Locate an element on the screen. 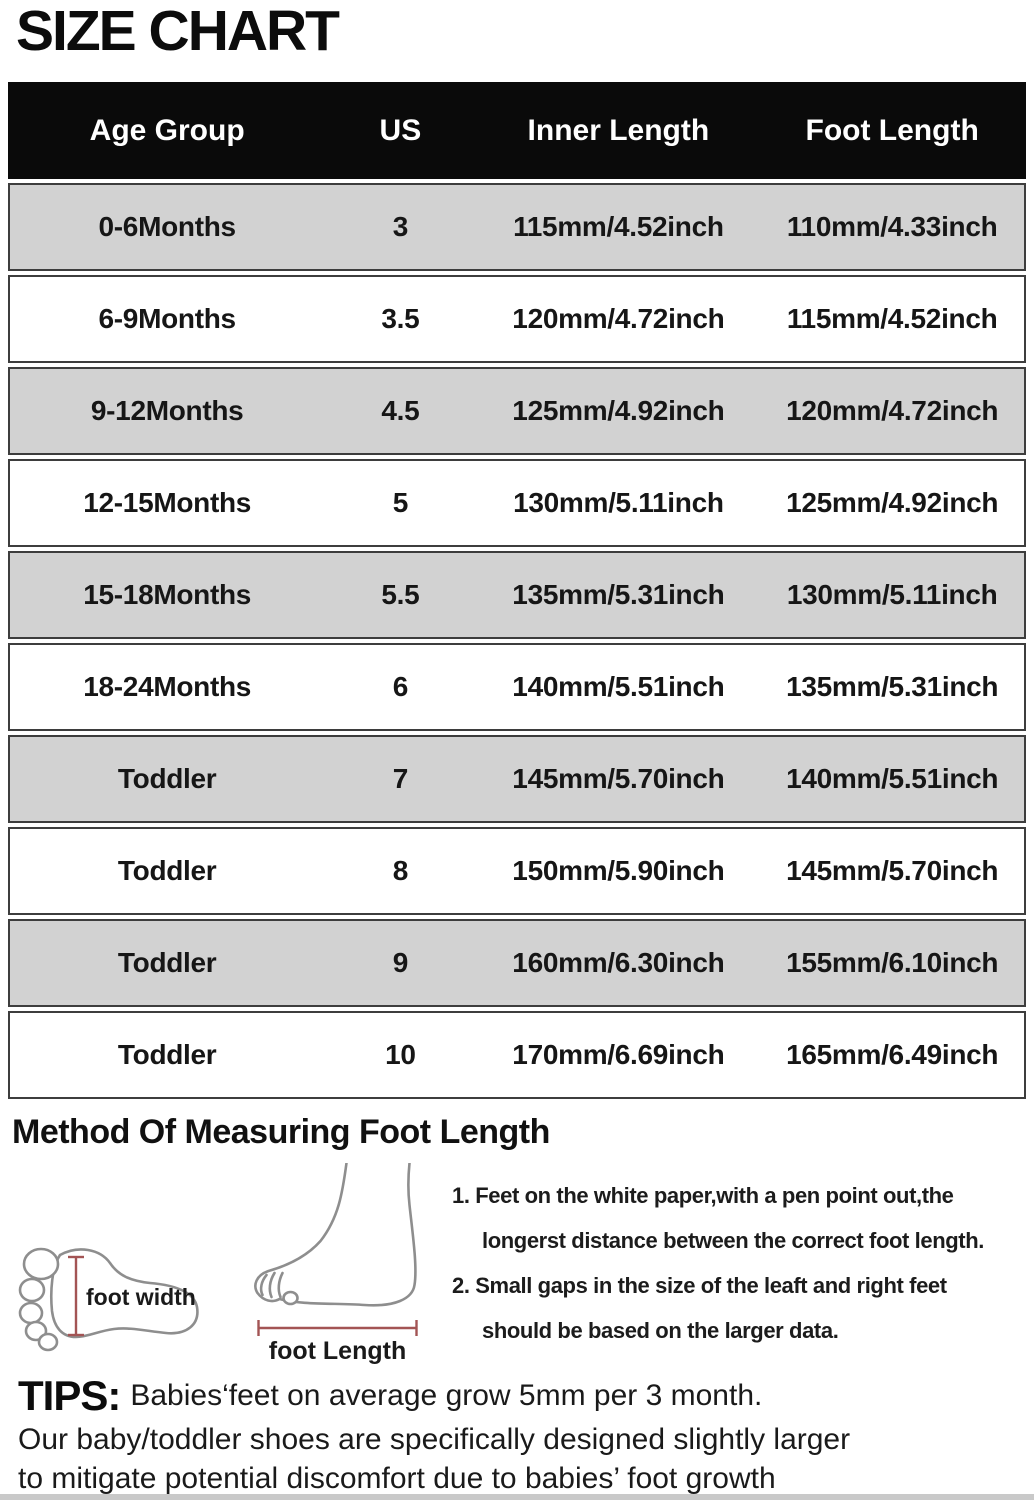 This screenshot has width=1034, height=1500. us-size-cell: 5.5 is located at coordinates (400, 594).